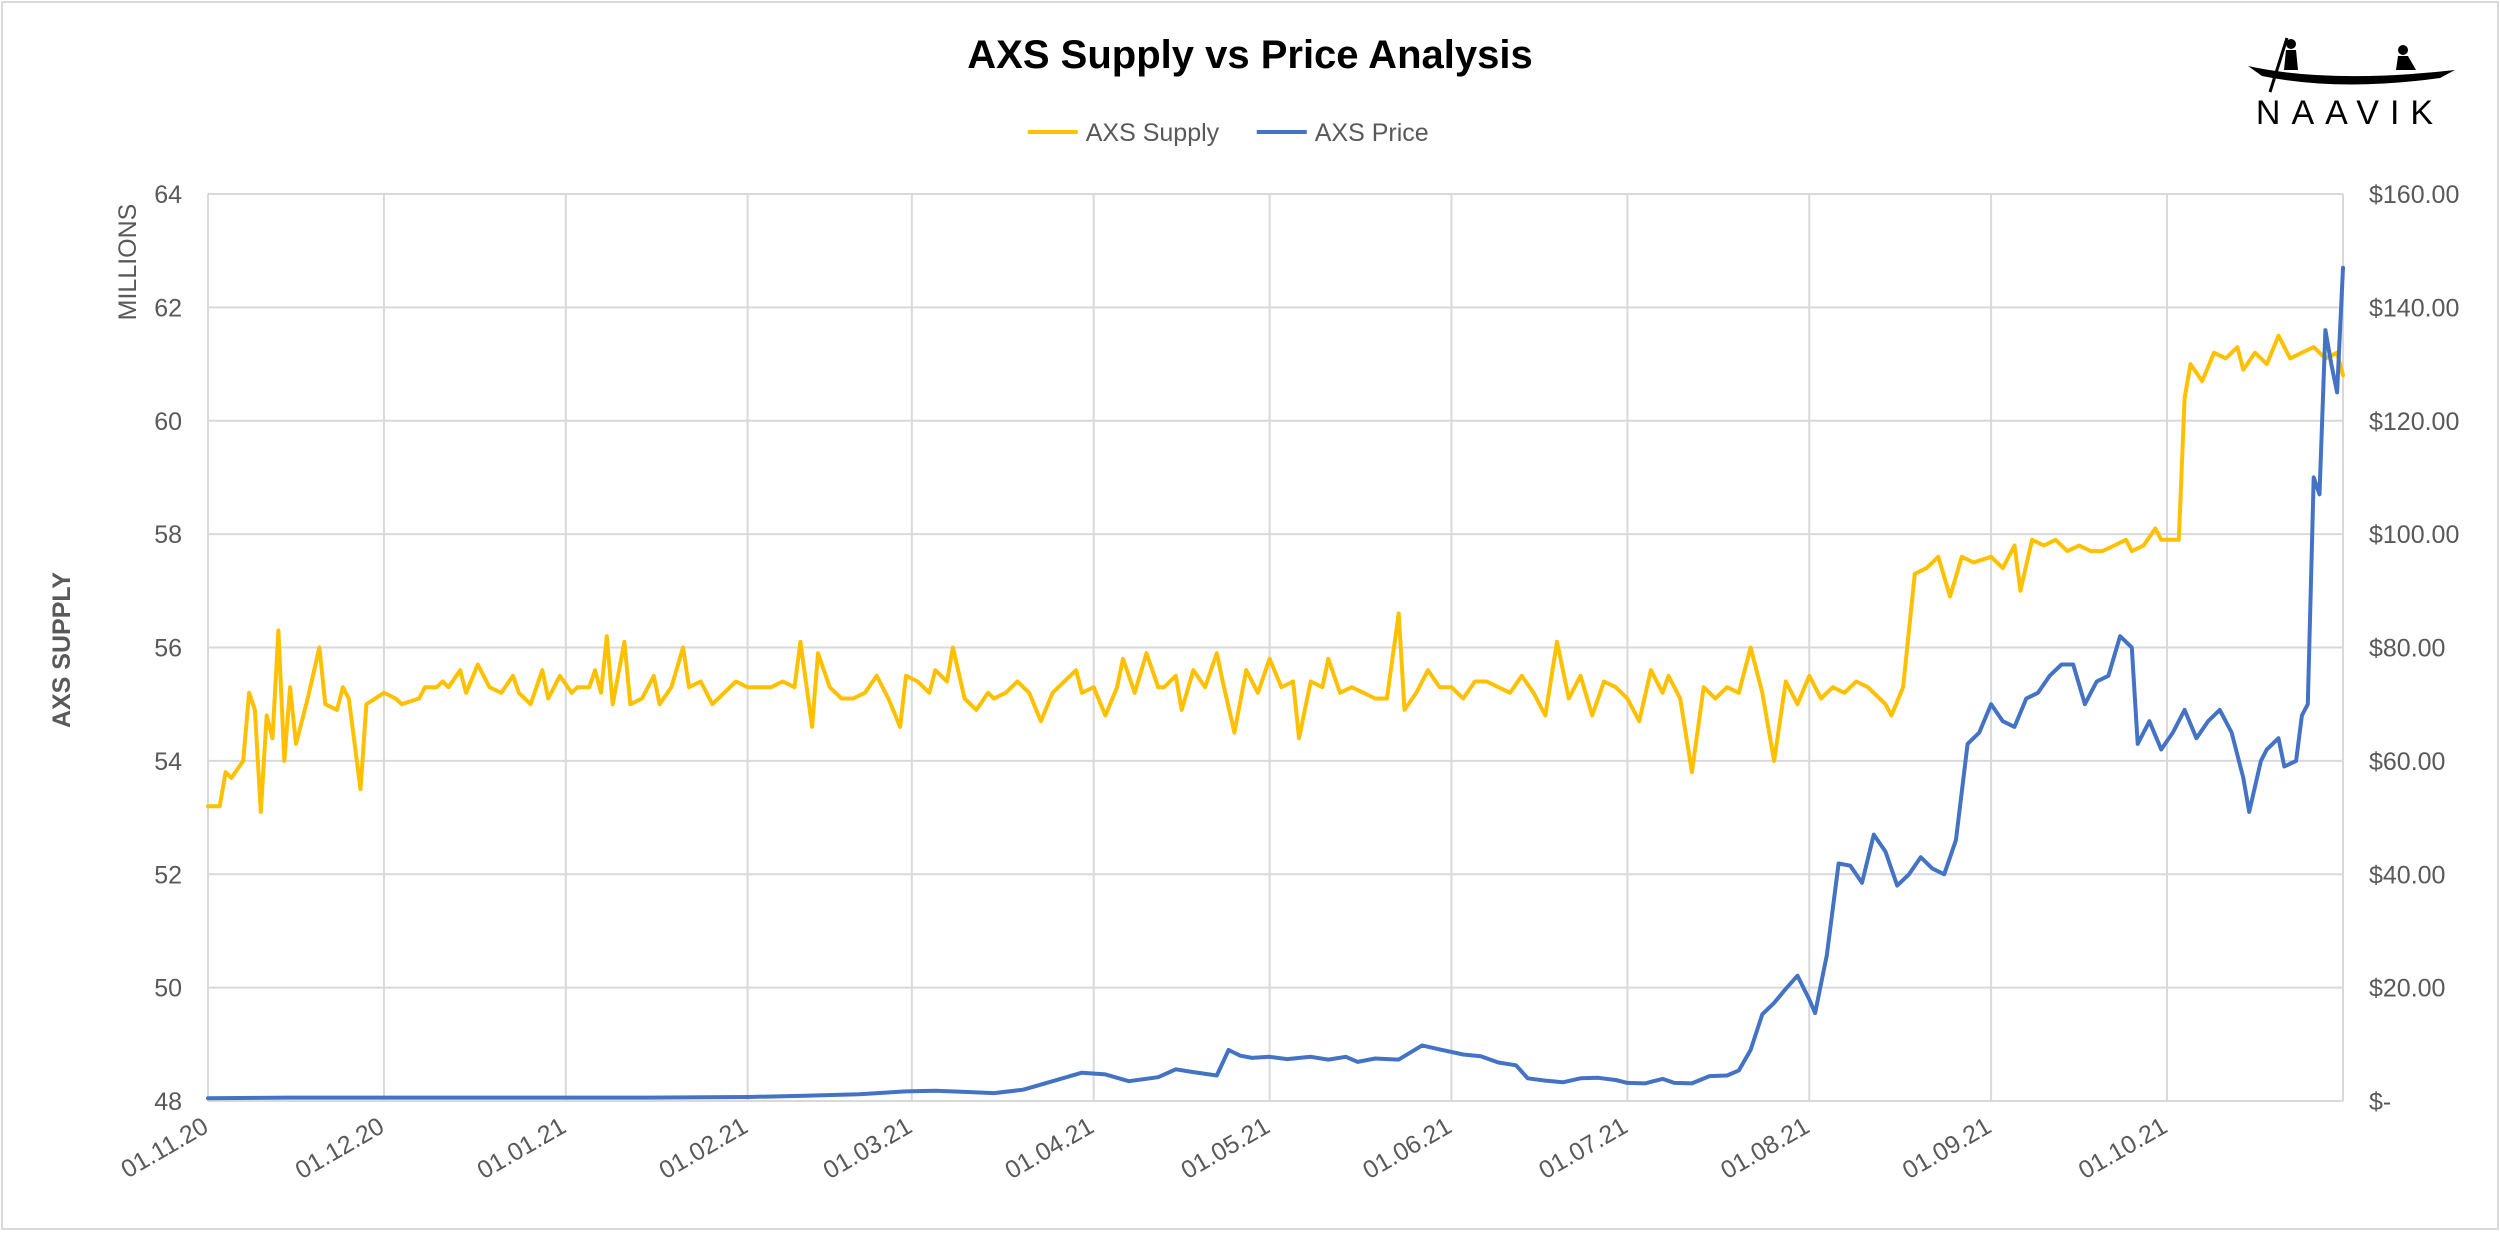 This screenshot has height=1236, width=2500. I want to click on left-tick-label: 64, so click(168, 195).